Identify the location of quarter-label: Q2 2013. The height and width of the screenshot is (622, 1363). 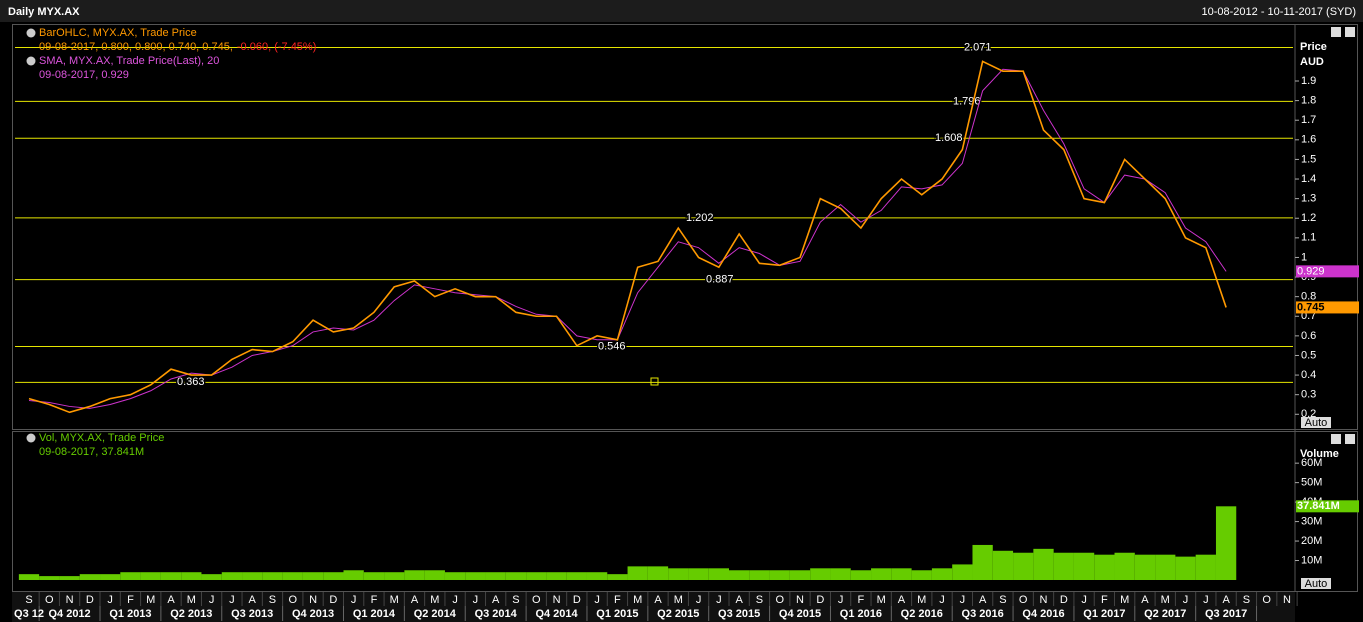
(191, 614).